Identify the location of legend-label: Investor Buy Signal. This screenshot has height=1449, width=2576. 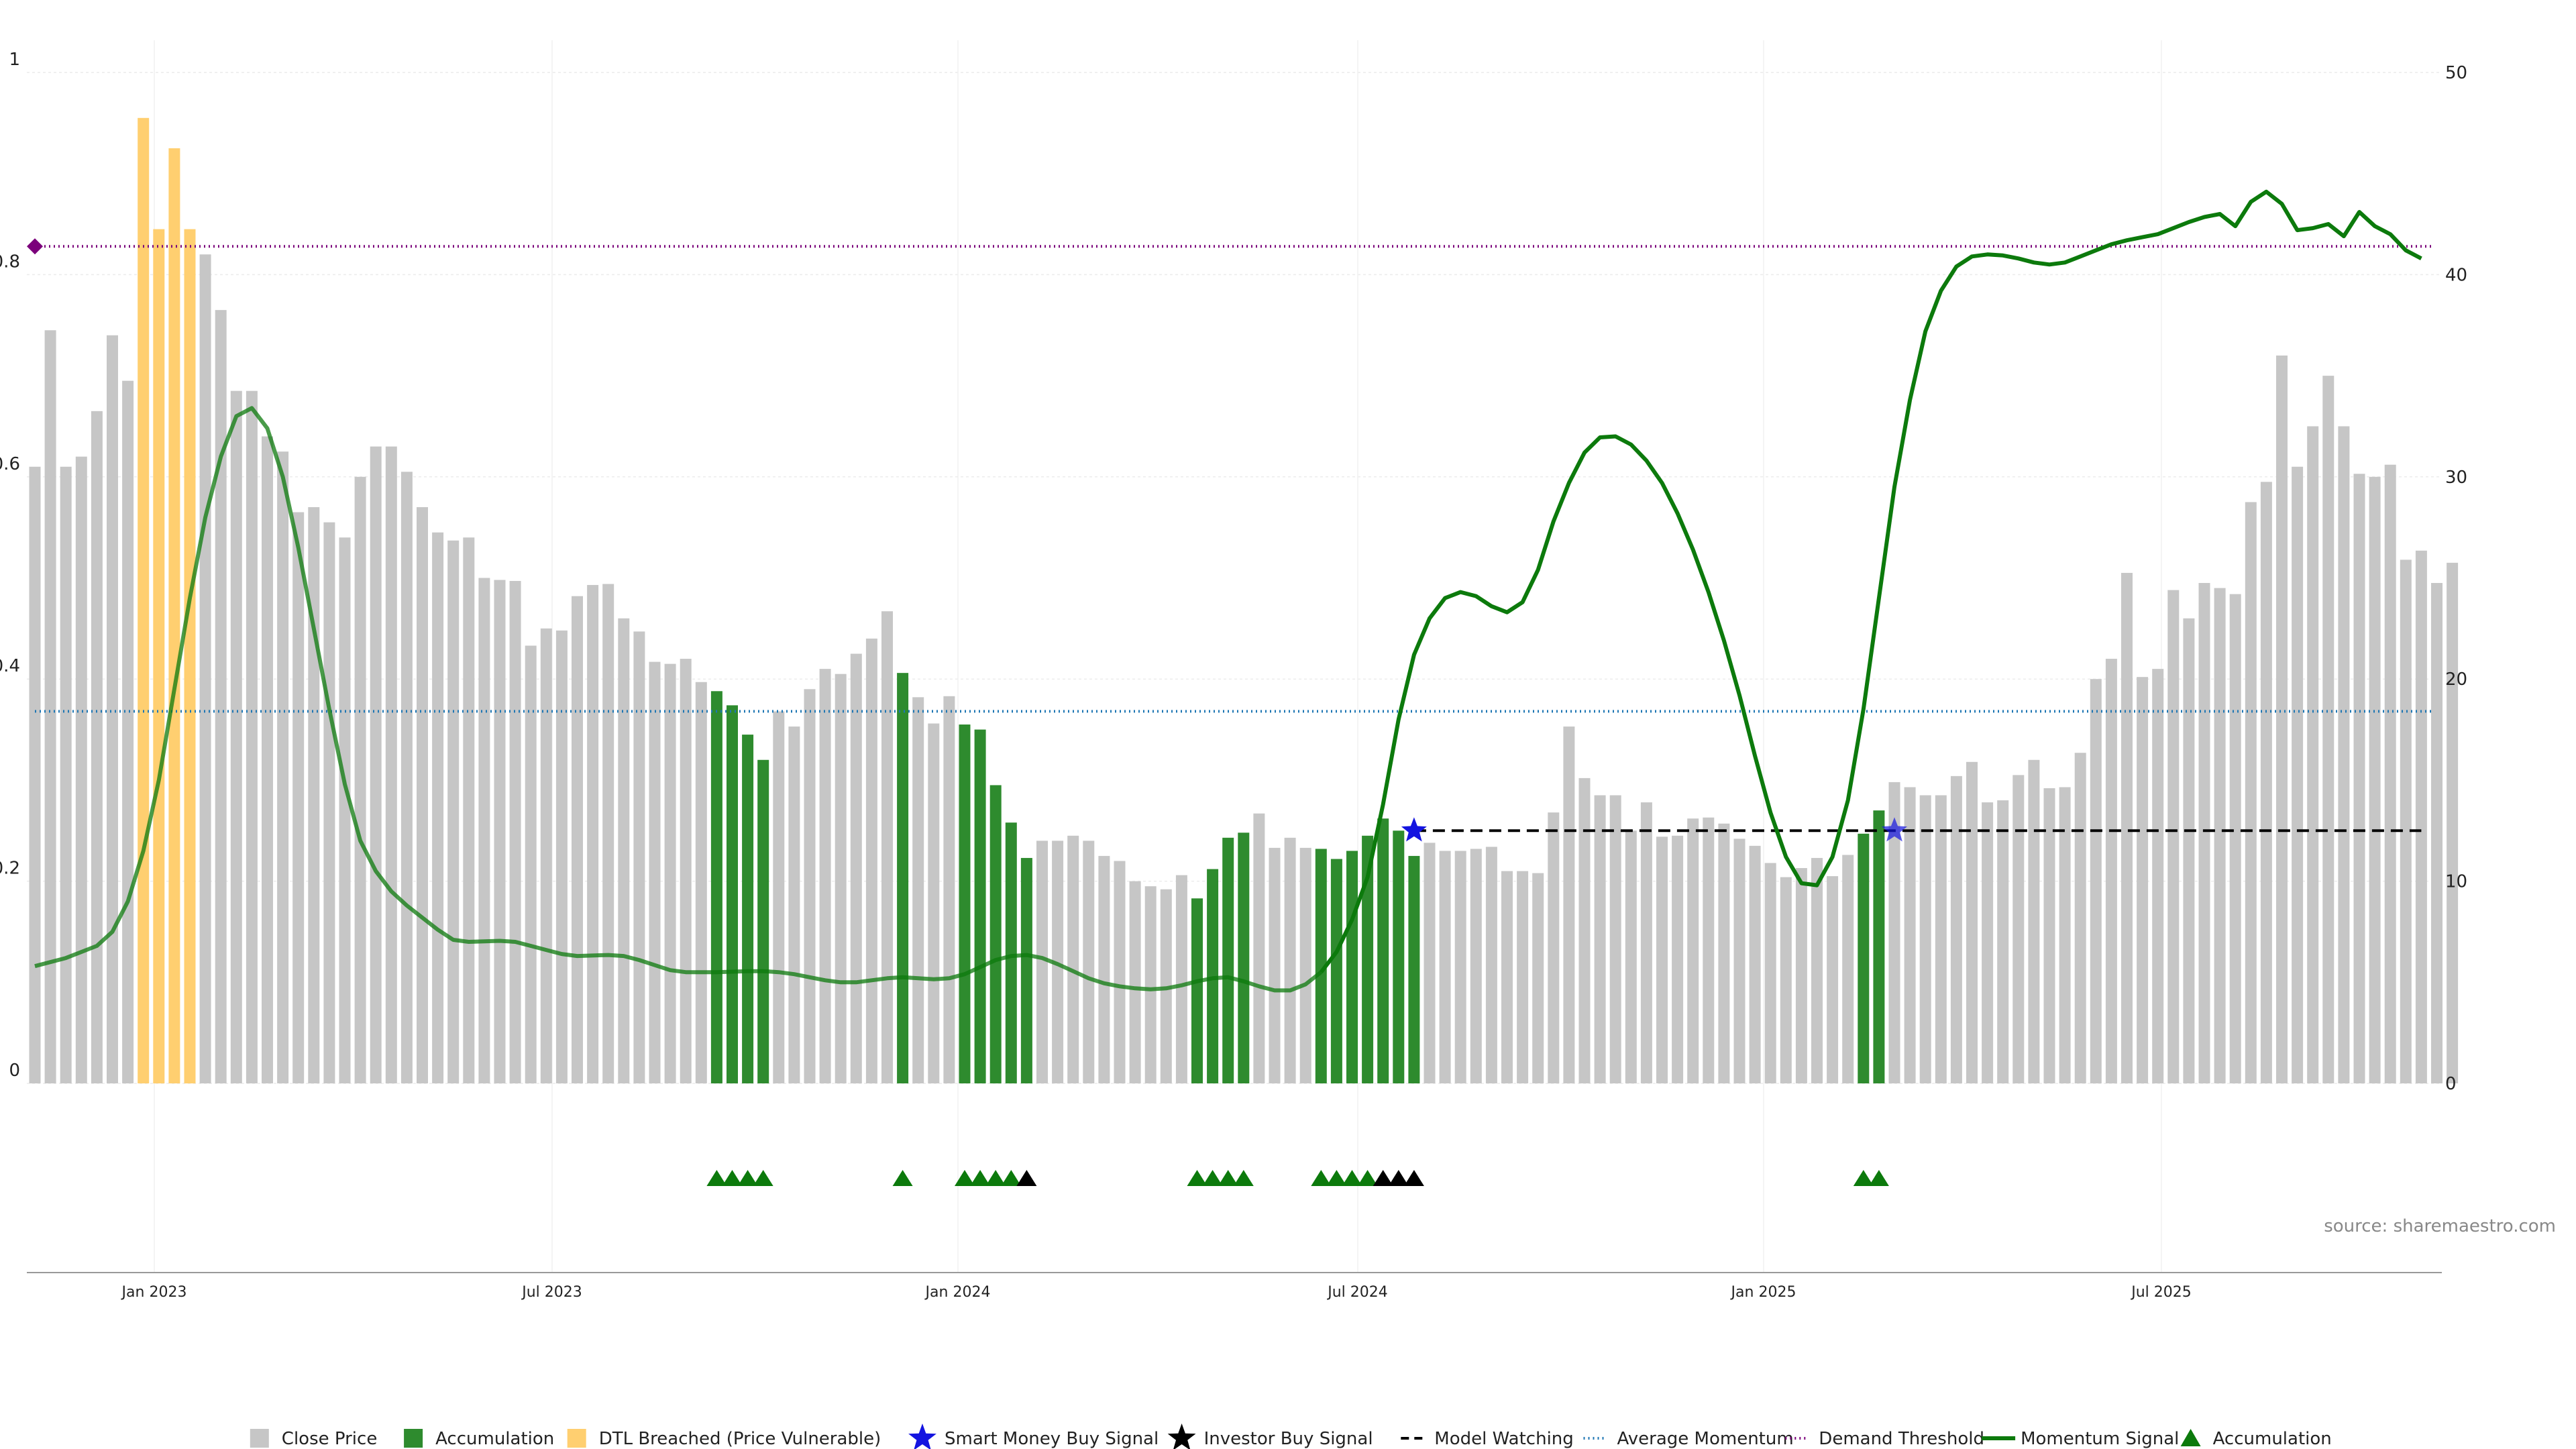
(1288, 1439).